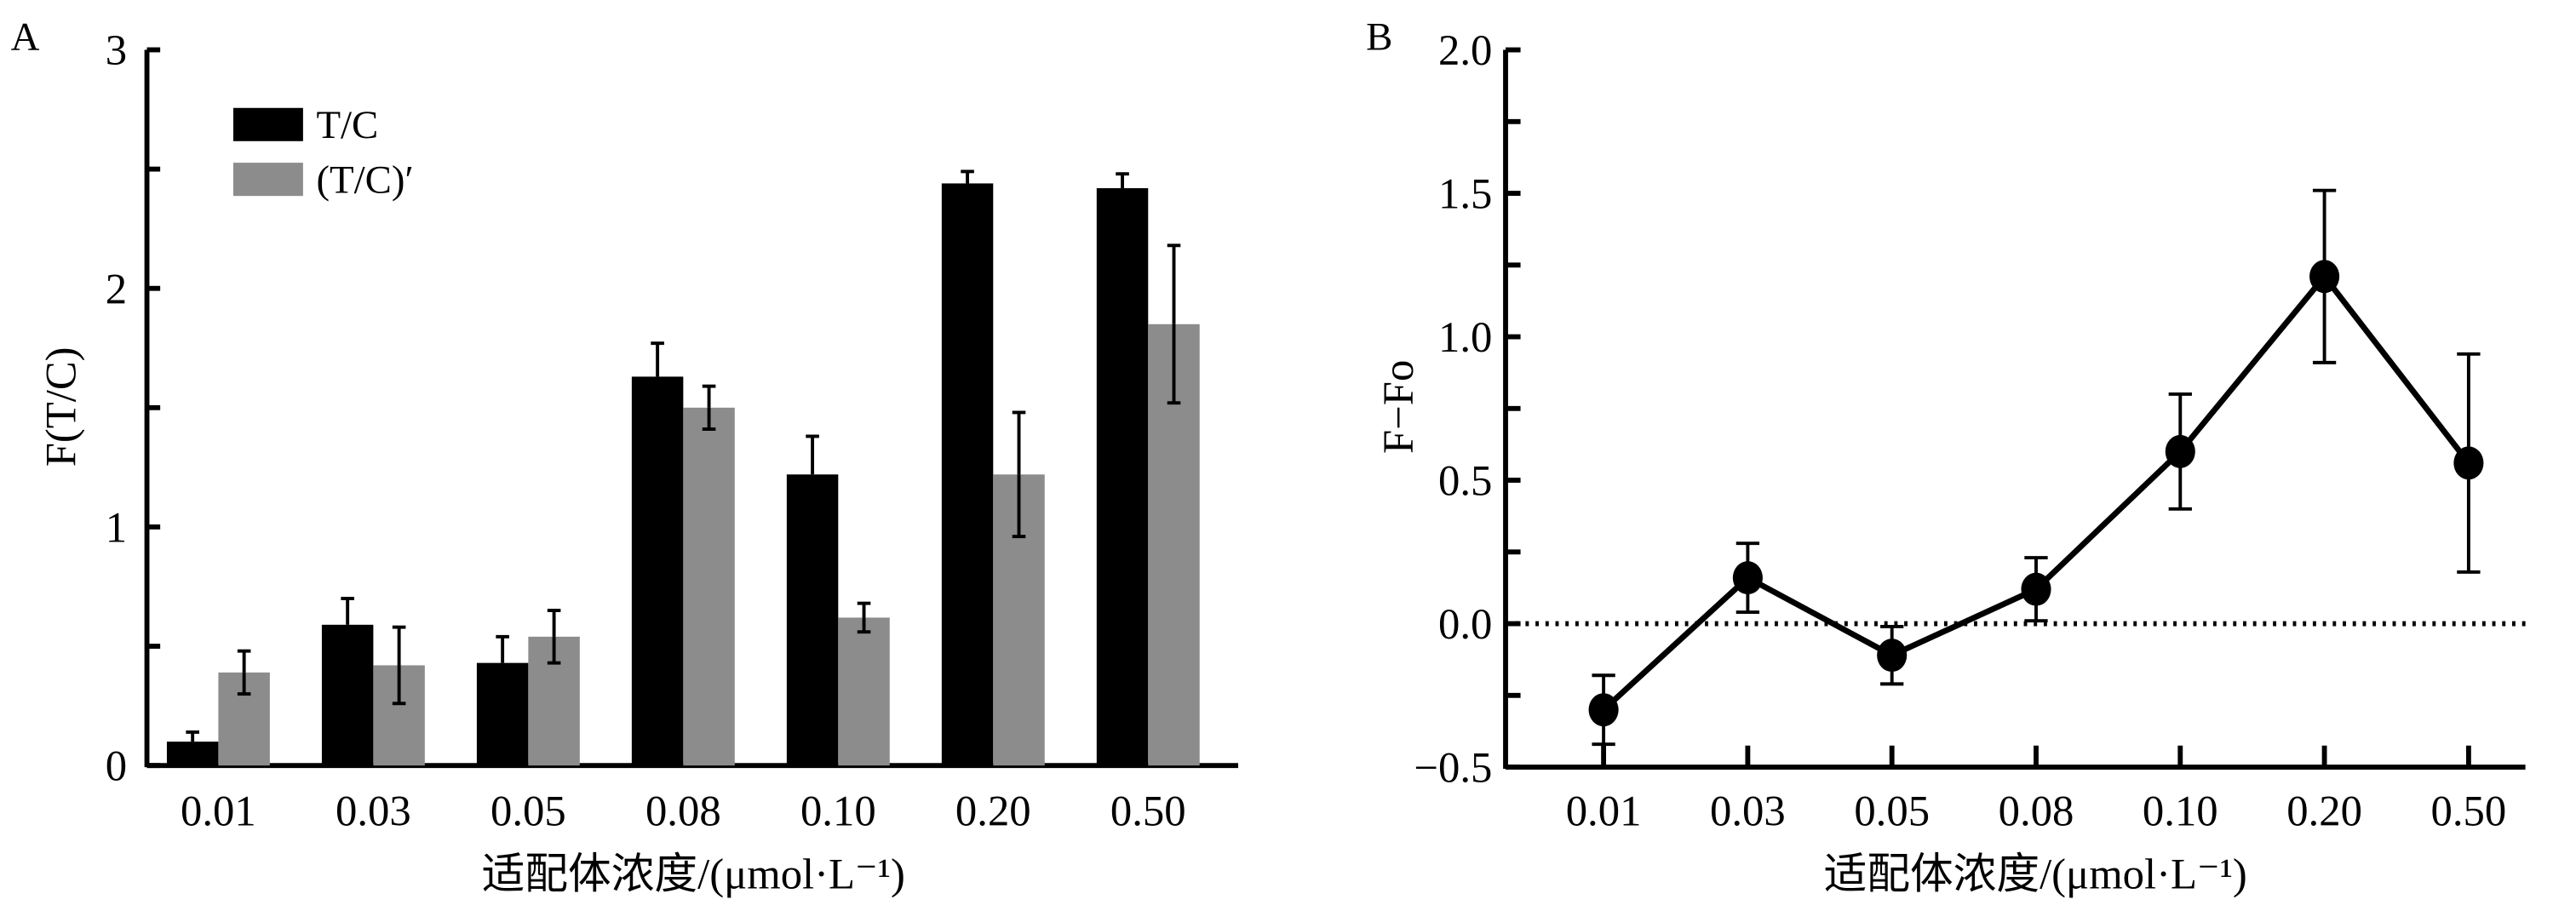 This screenshot has width=2576, height=905. I want to click on y-tick-label: 0, so click(116, 766).